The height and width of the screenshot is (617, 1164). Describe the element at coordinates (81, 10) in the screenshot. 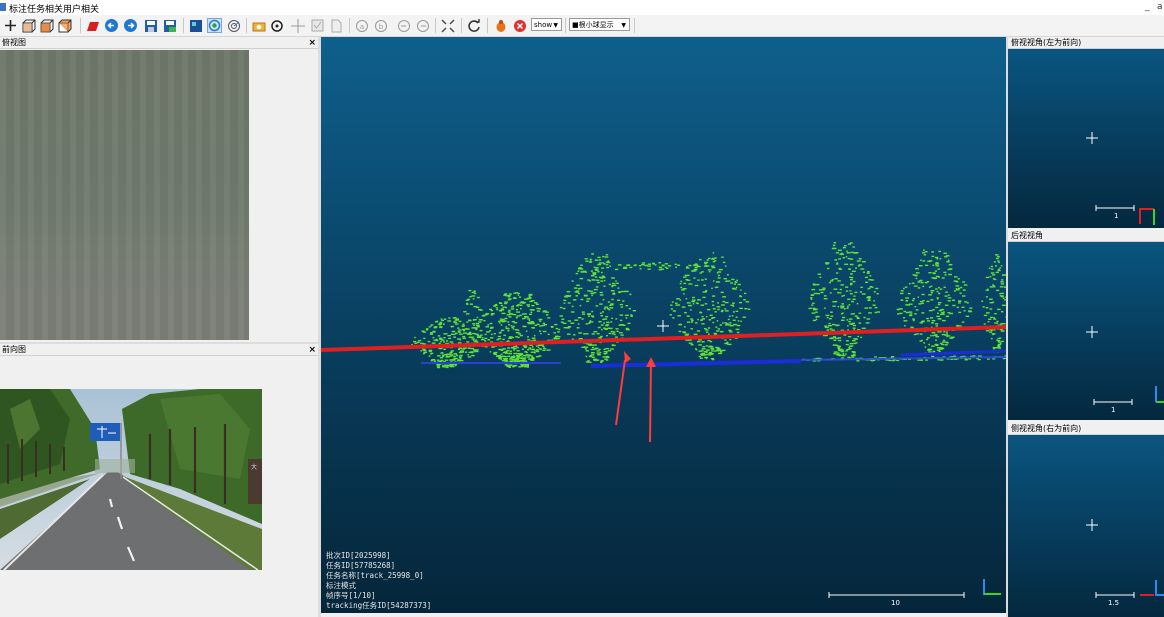

I see `menu-user: 用户相关` at that location.